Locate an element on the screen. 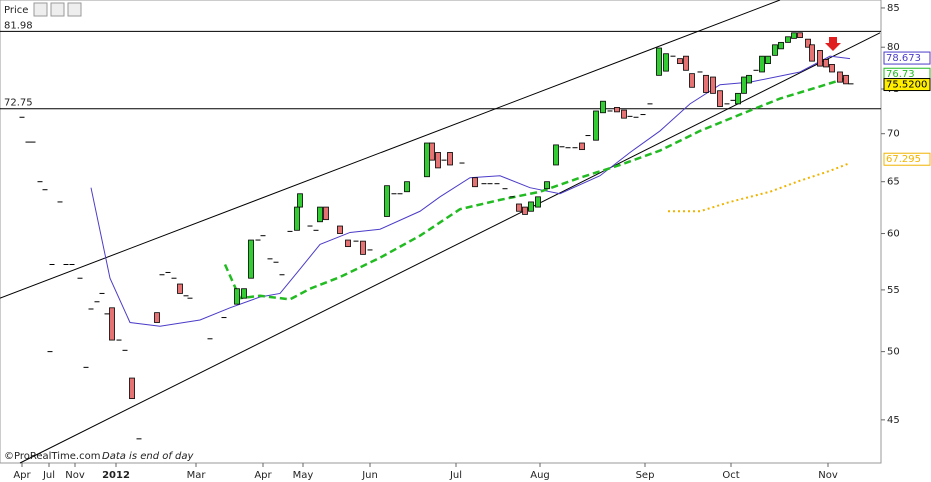 Image resolution: width=931 pixels, height=482 pixels. signal-arrow is located at coordinates (833, 44).